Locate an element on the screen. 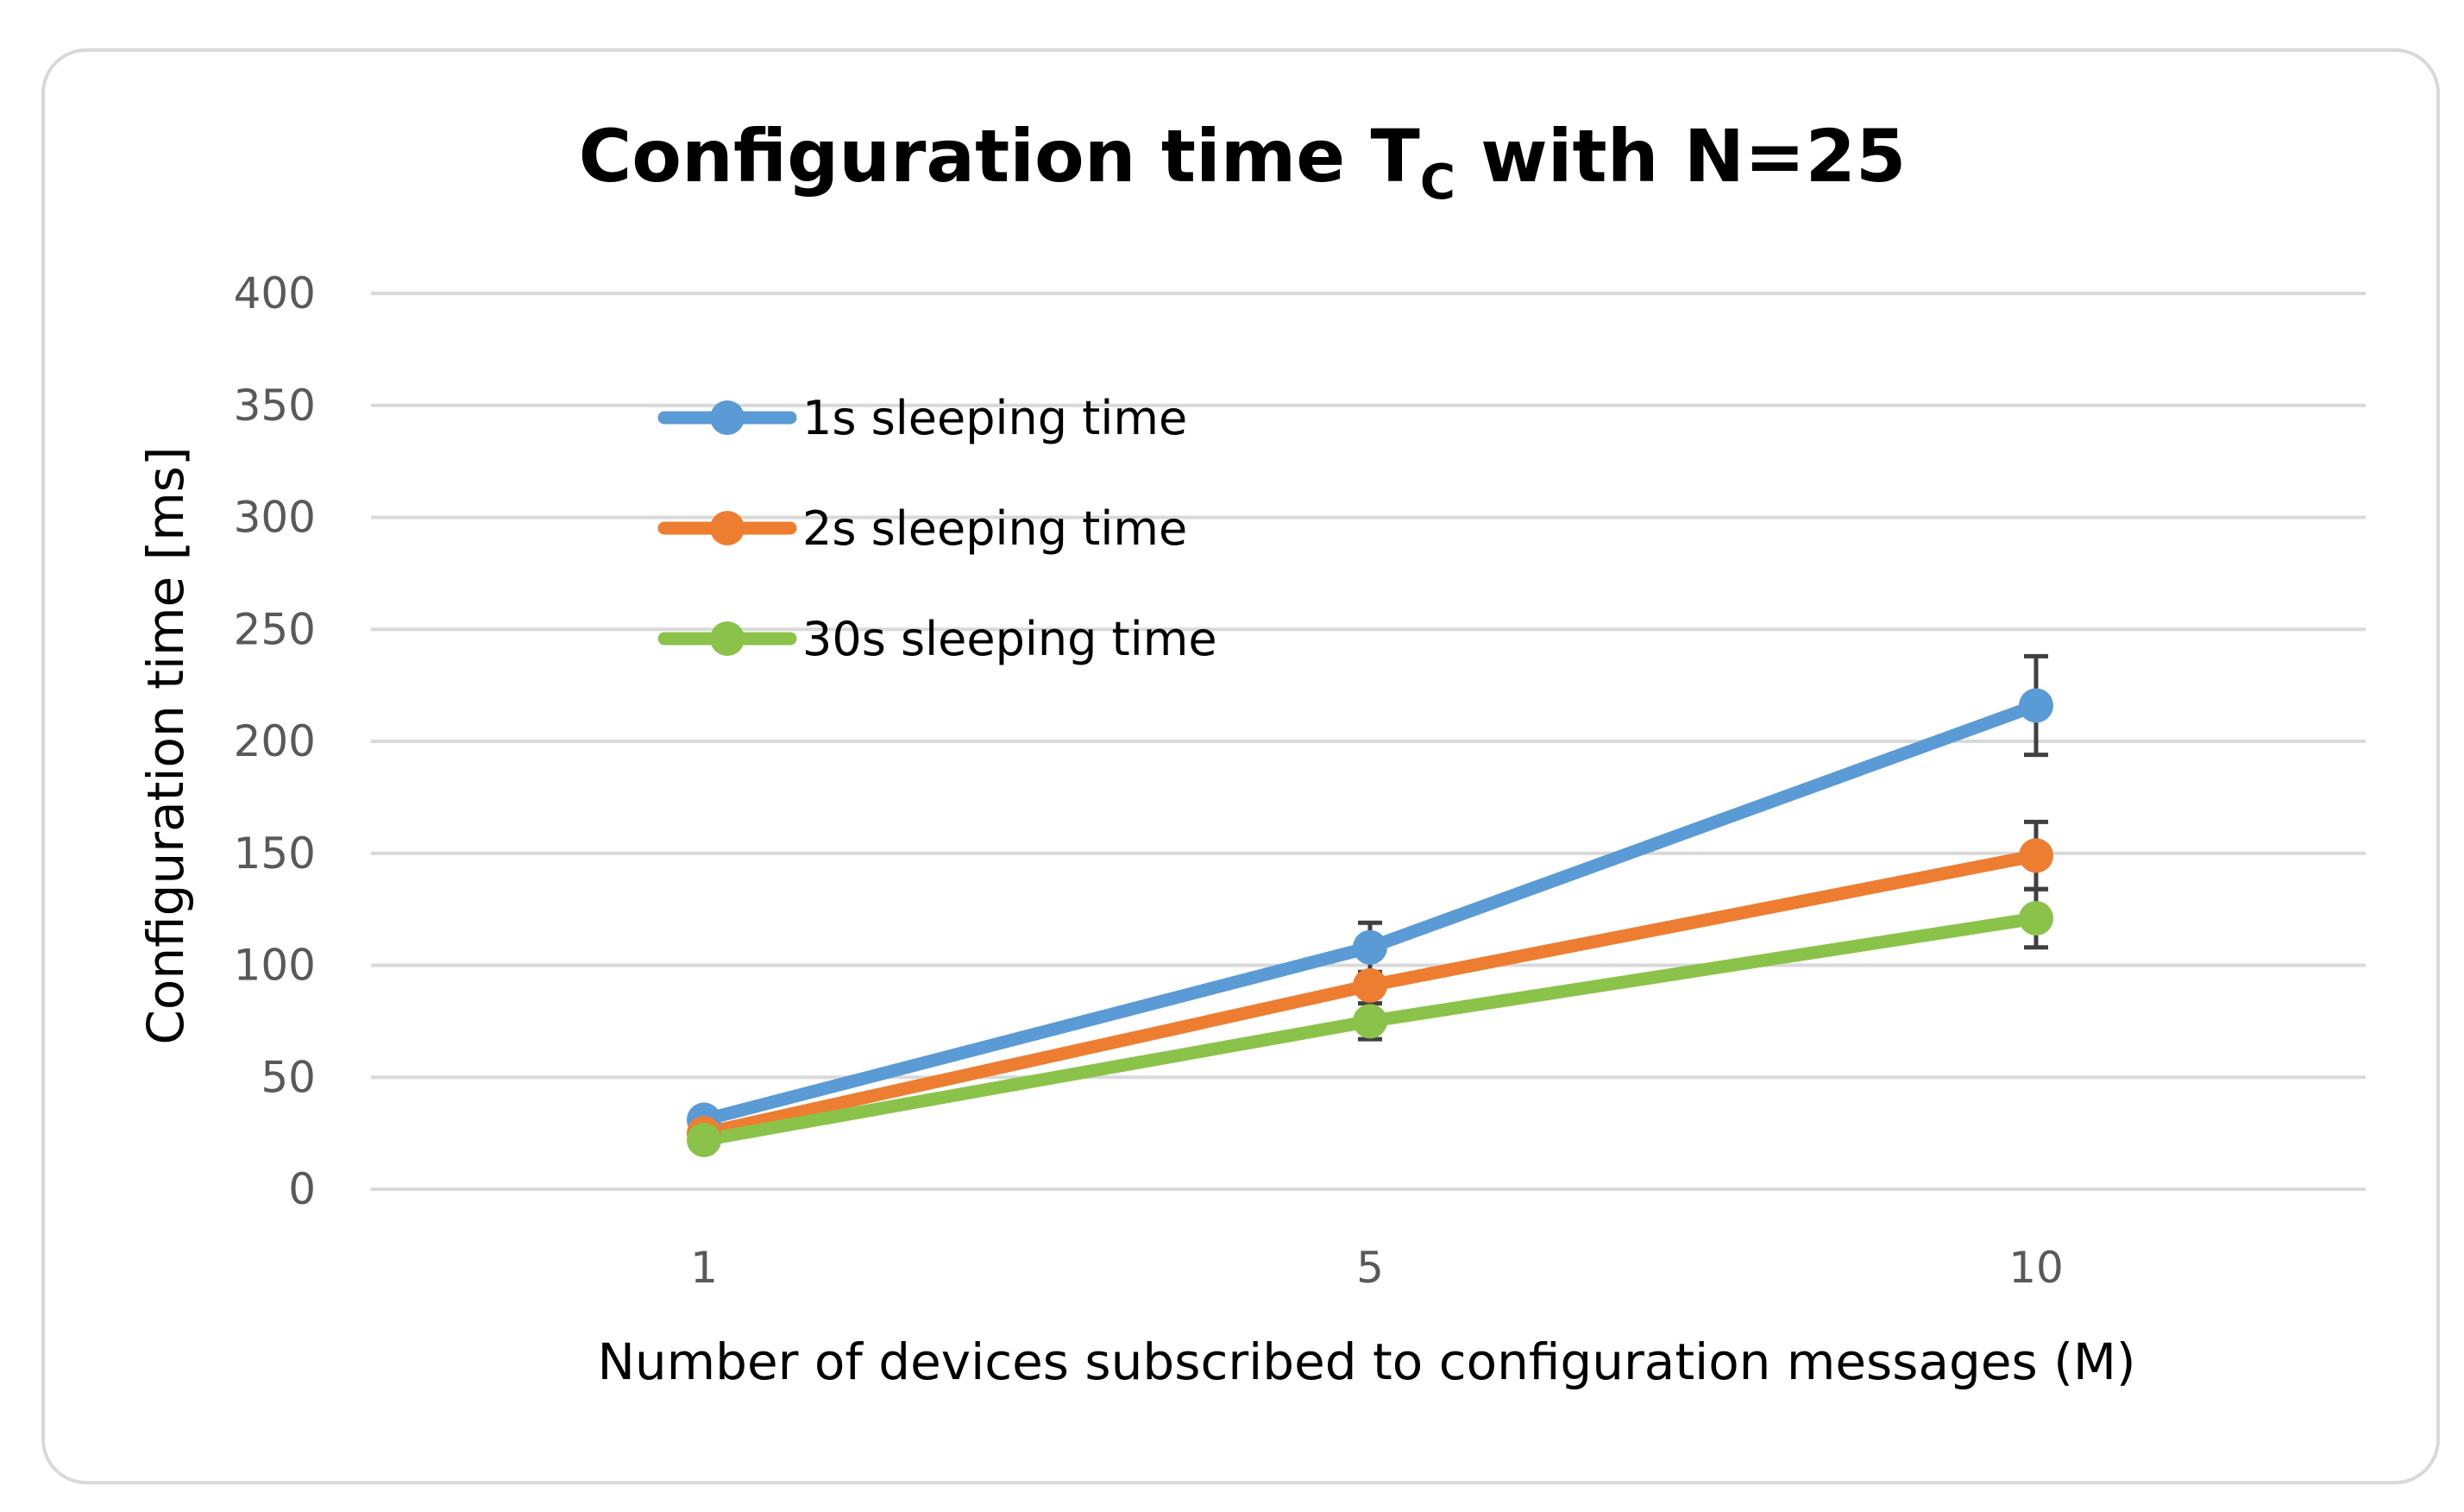 This screenshot has width=2464, height=1512. chart-title-subscript: C is located at coordinates (1438, 182).